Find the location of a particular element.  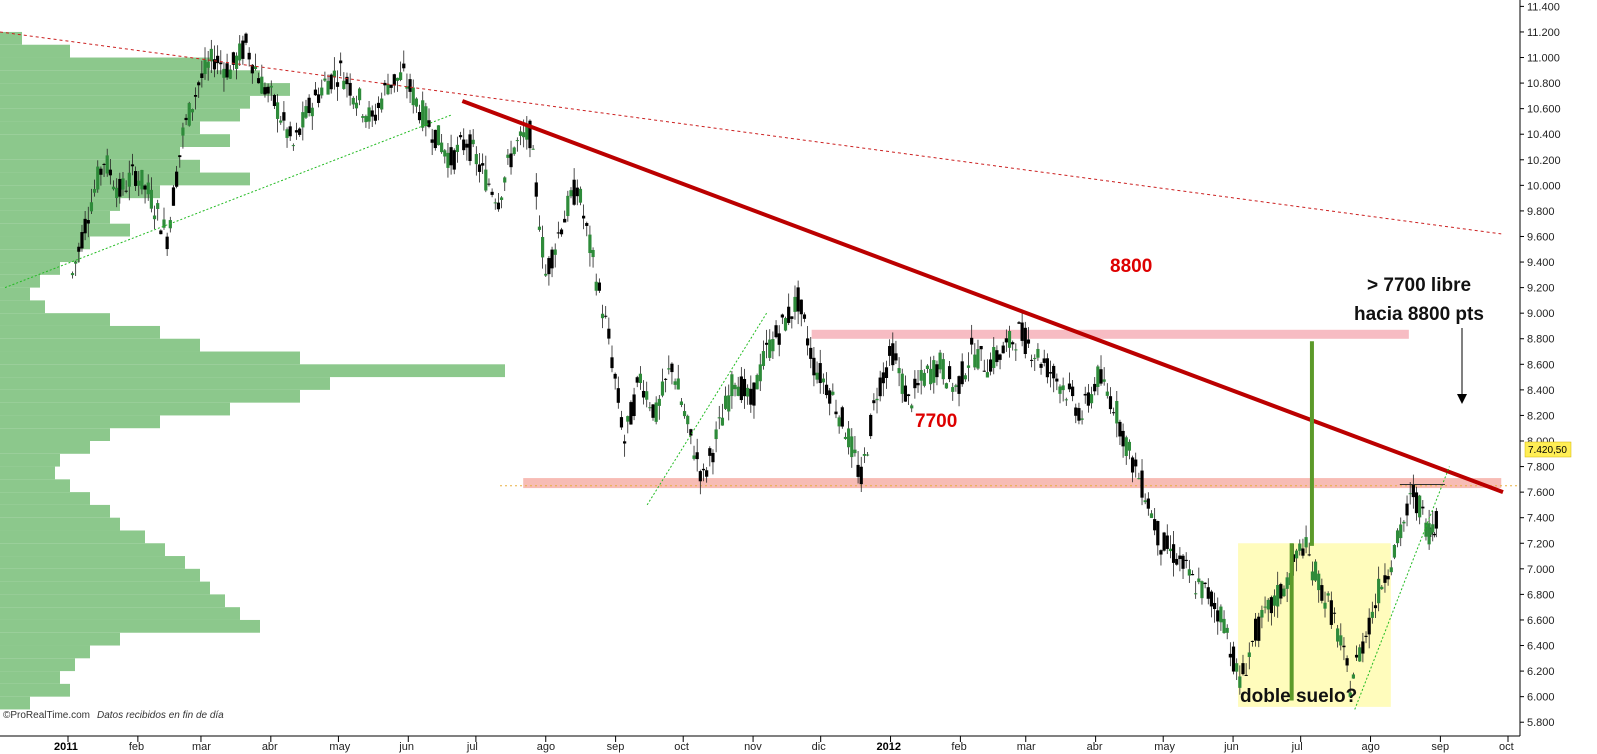

x-tick-label: oct is located at coordinates (681, 747).